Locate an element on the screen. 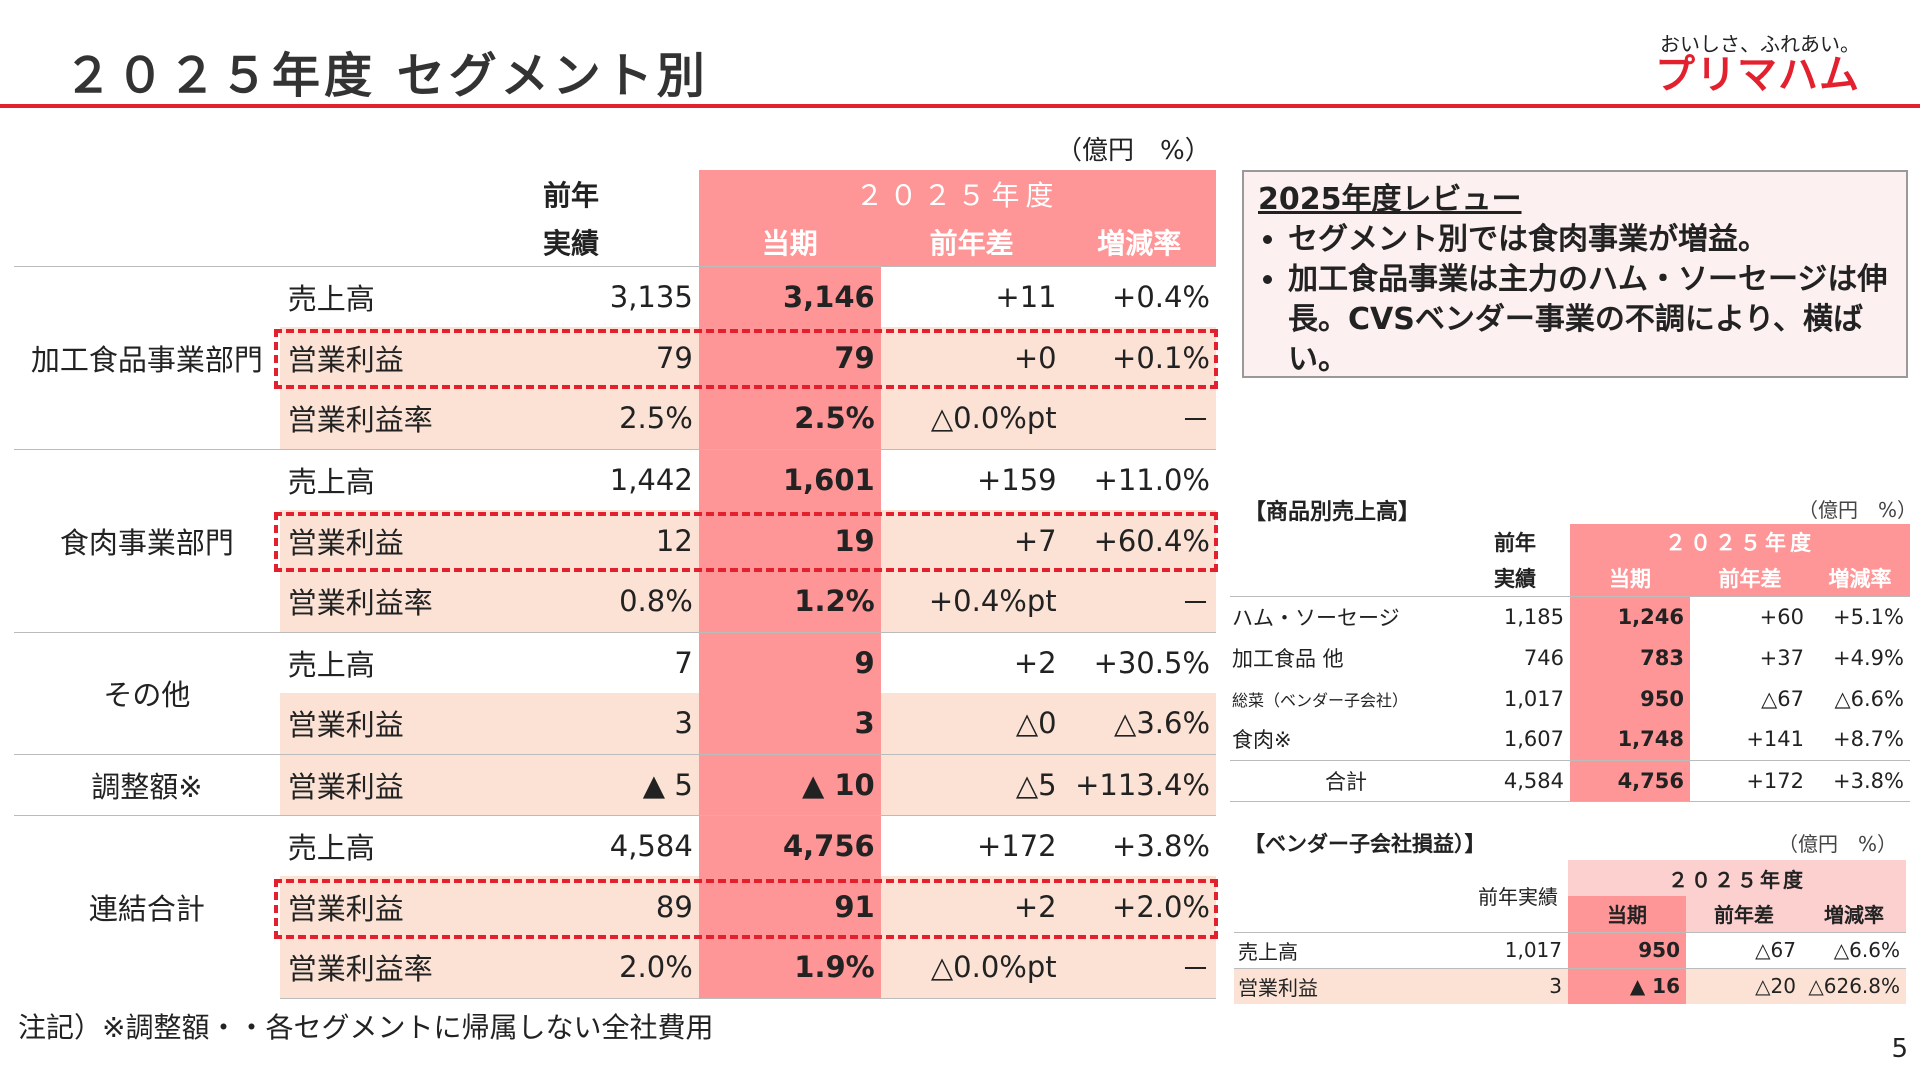 The width and height of the screenshot is (1920, 1080). row-rate: +4.9% is located at coordinates (1868, 657).